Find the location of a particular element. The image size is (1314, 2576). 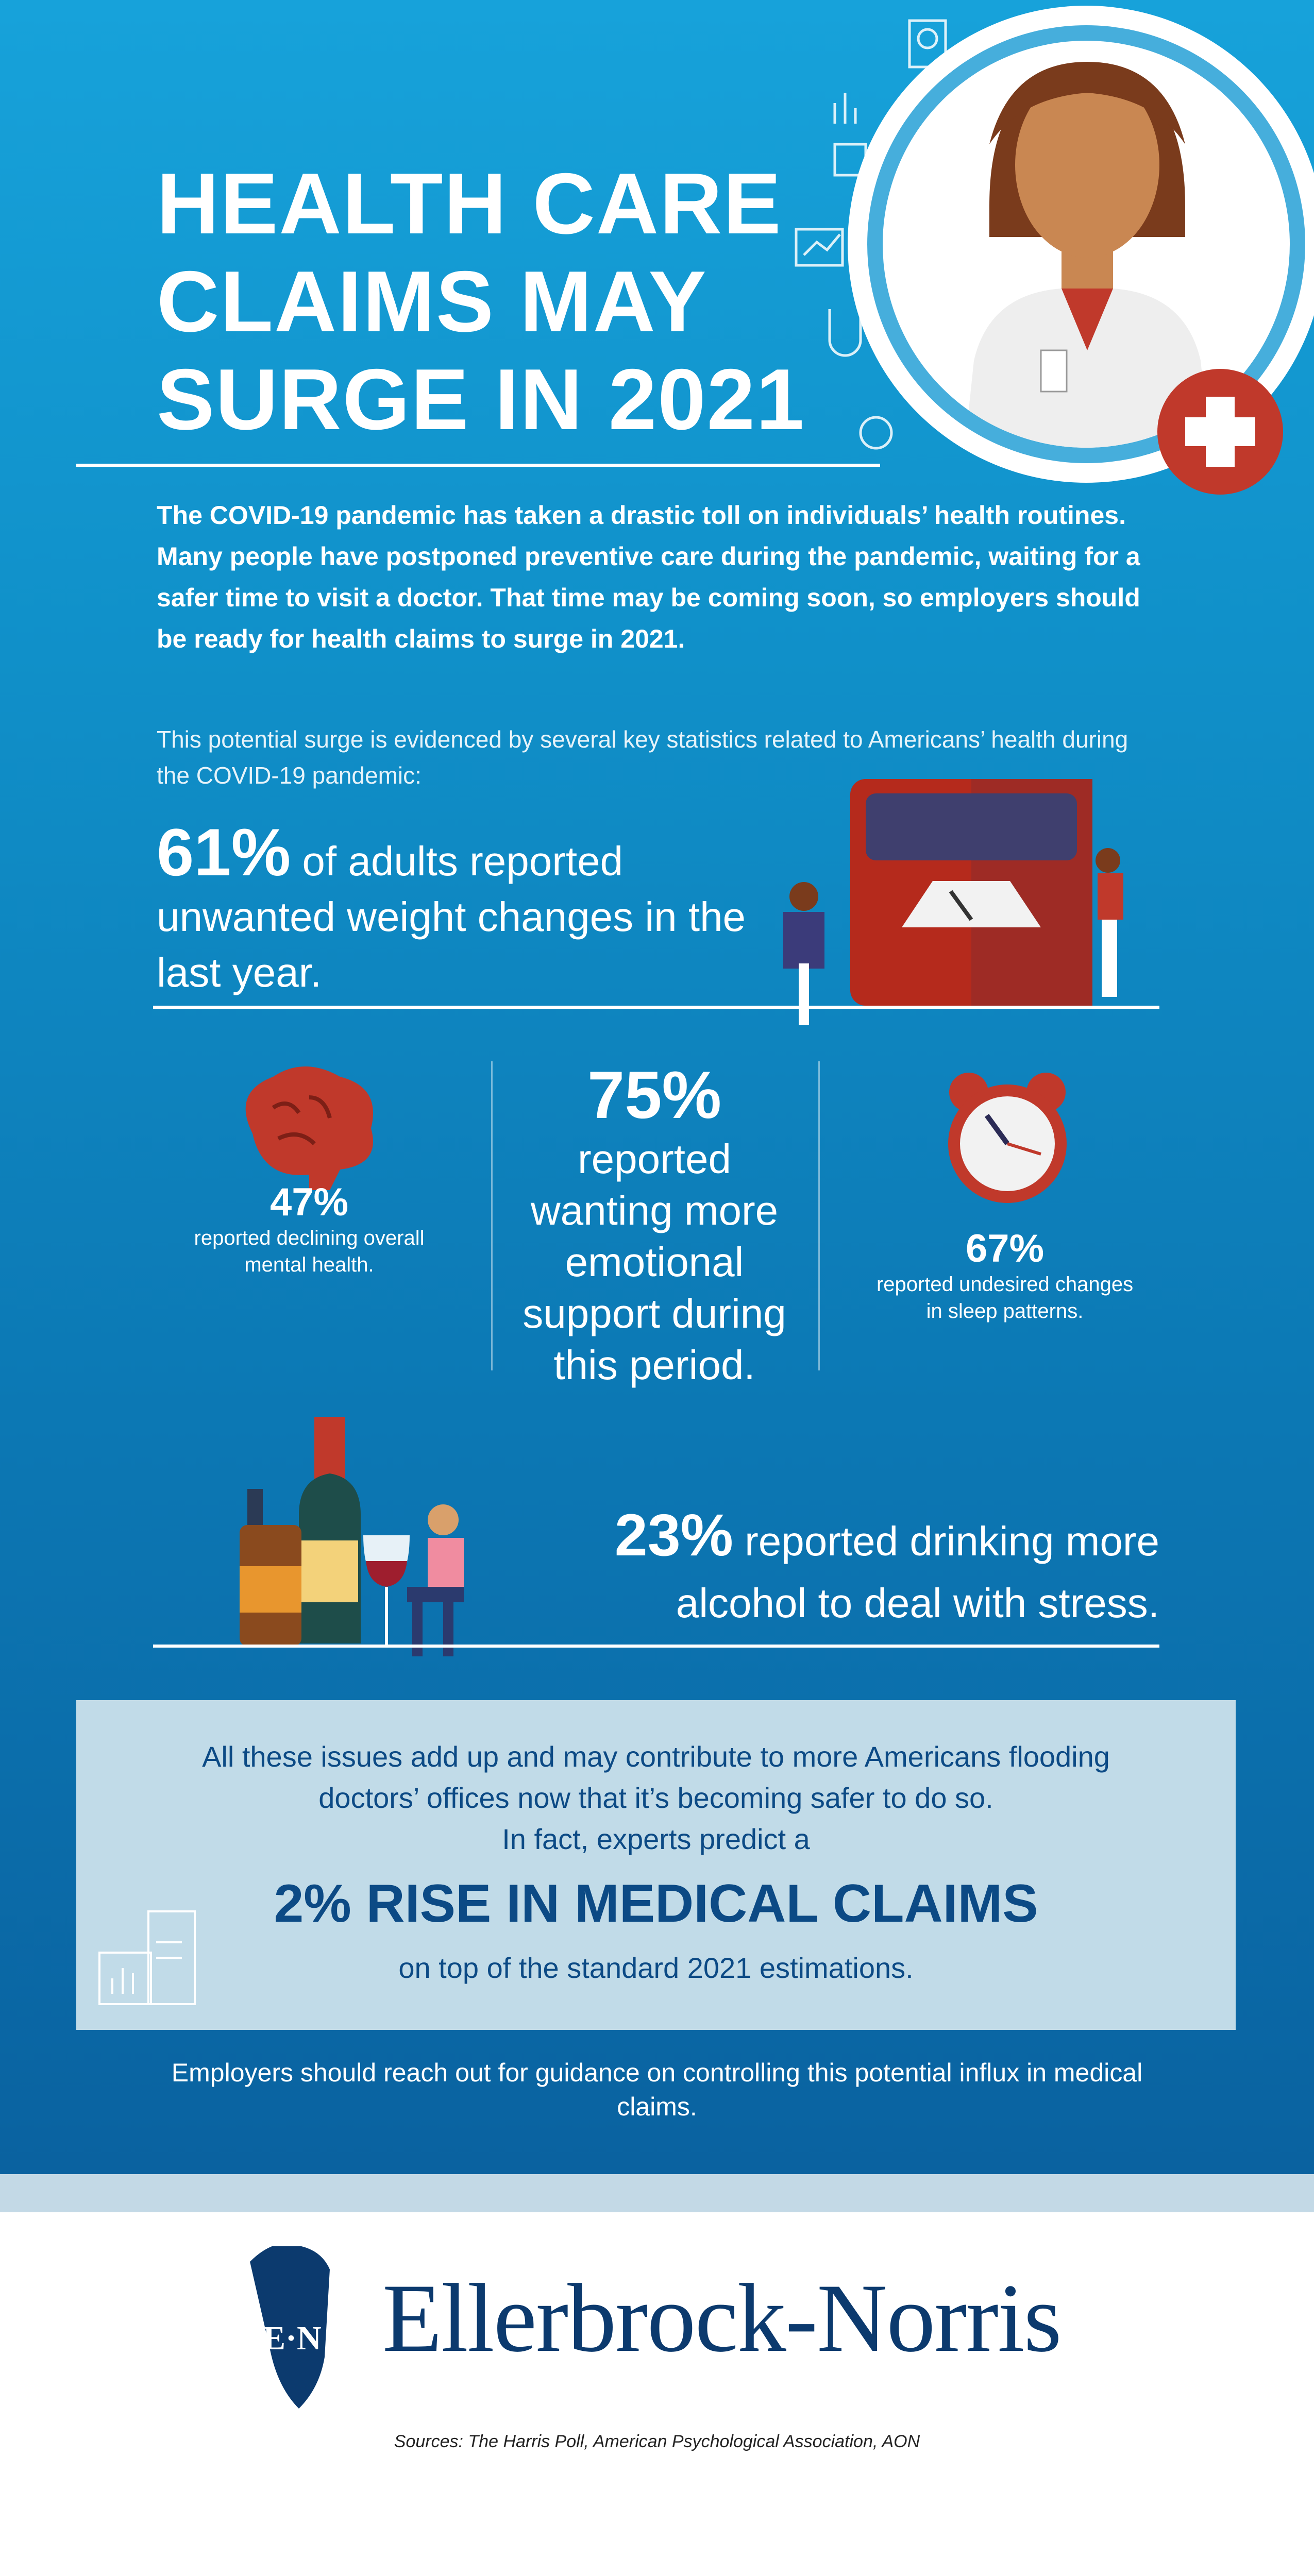

document-chart-icon is located at coordinates (147, 1957).